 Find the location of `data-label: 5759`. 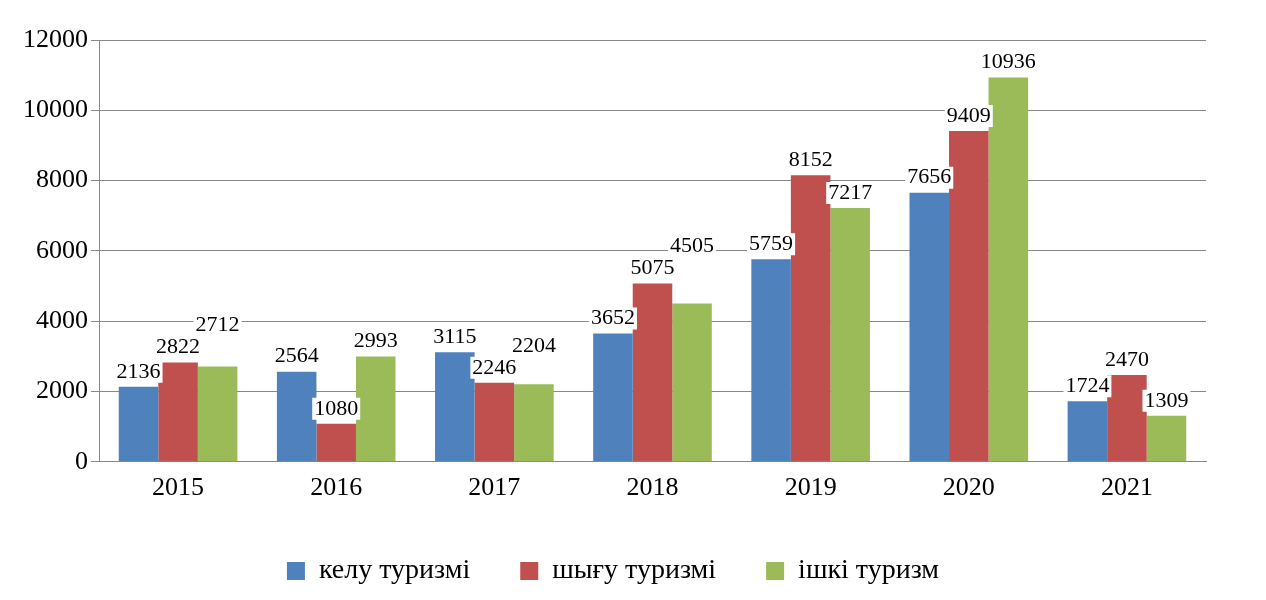

data-label: 5759 is located at coordinates (771, 243).